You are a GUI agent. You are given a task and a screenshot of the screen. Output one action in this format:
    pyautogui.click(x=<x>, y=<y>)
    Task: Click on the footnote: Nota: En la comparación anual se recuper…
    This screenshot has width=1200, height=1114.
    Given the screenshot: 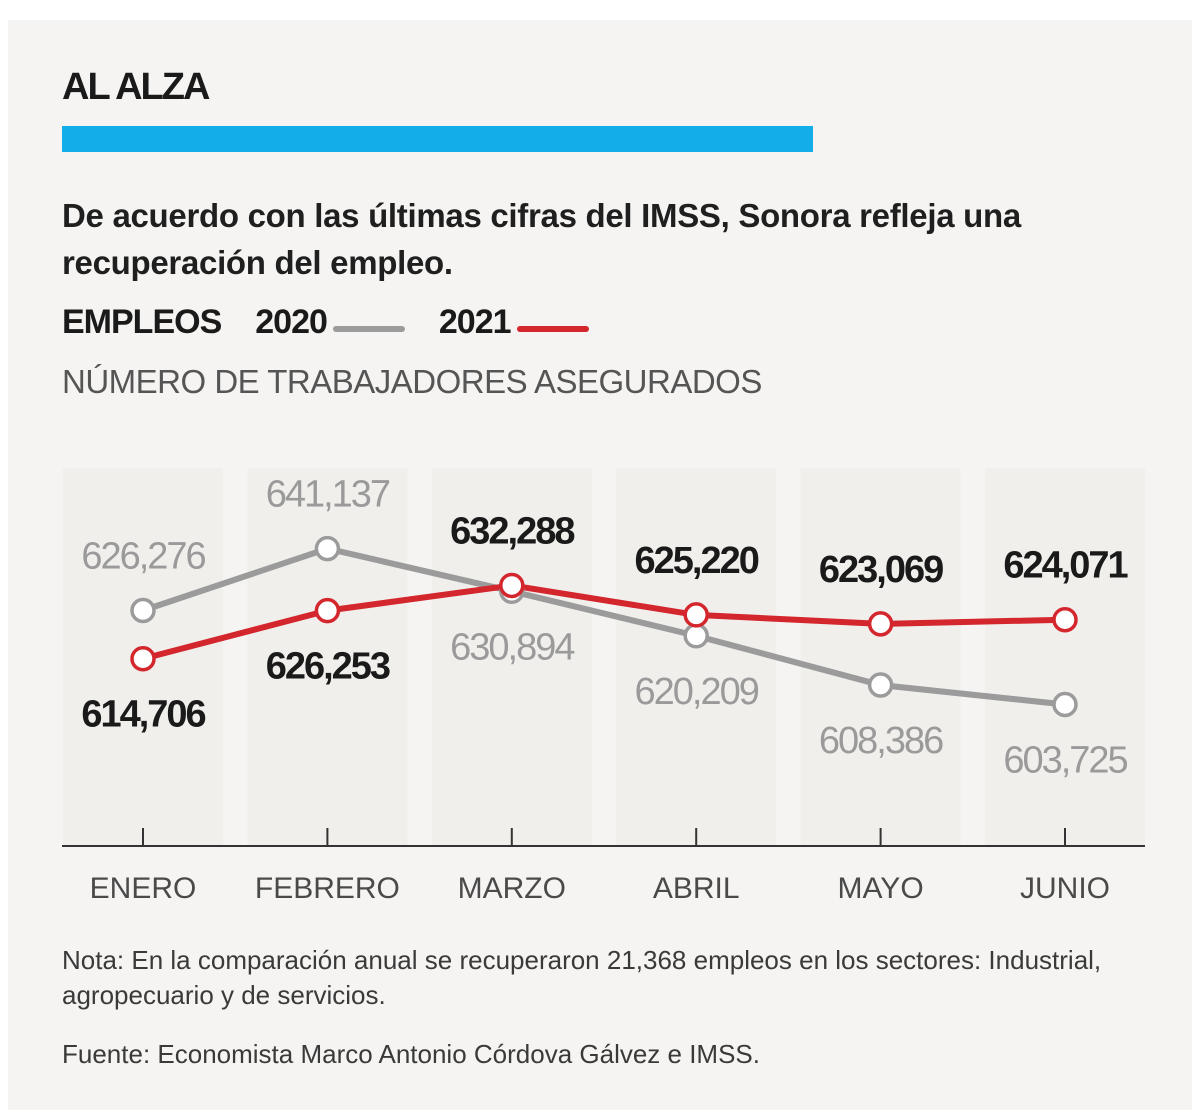 What is the action you would take?
    pyautogui.click(x=582, y=977)
    